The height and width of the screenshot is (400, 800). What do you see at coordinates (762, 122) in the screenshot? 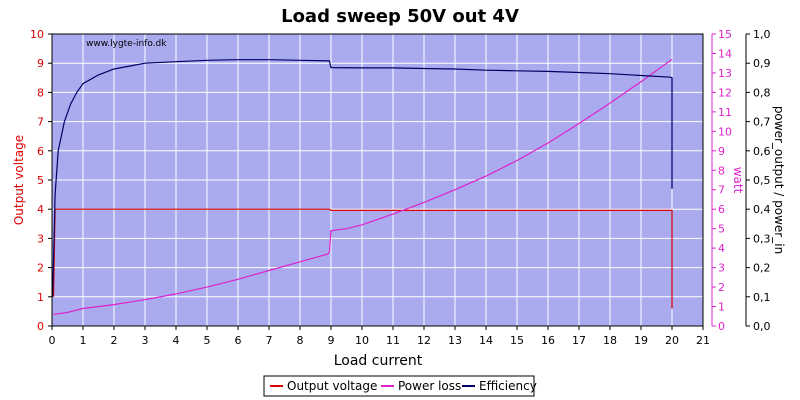
I see `y-right-eff-tick-label: 0,7` at bounding box center [762, 122].